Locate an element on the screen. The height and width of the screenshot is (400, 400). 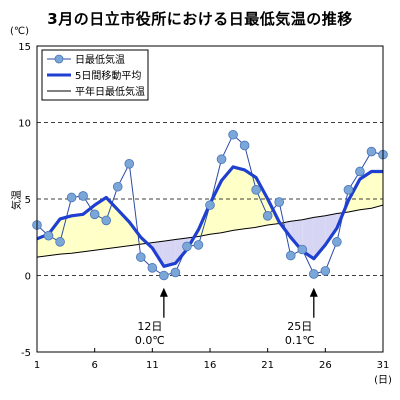
legend-label: 日最低気温 is located at coordinates (100, 59).